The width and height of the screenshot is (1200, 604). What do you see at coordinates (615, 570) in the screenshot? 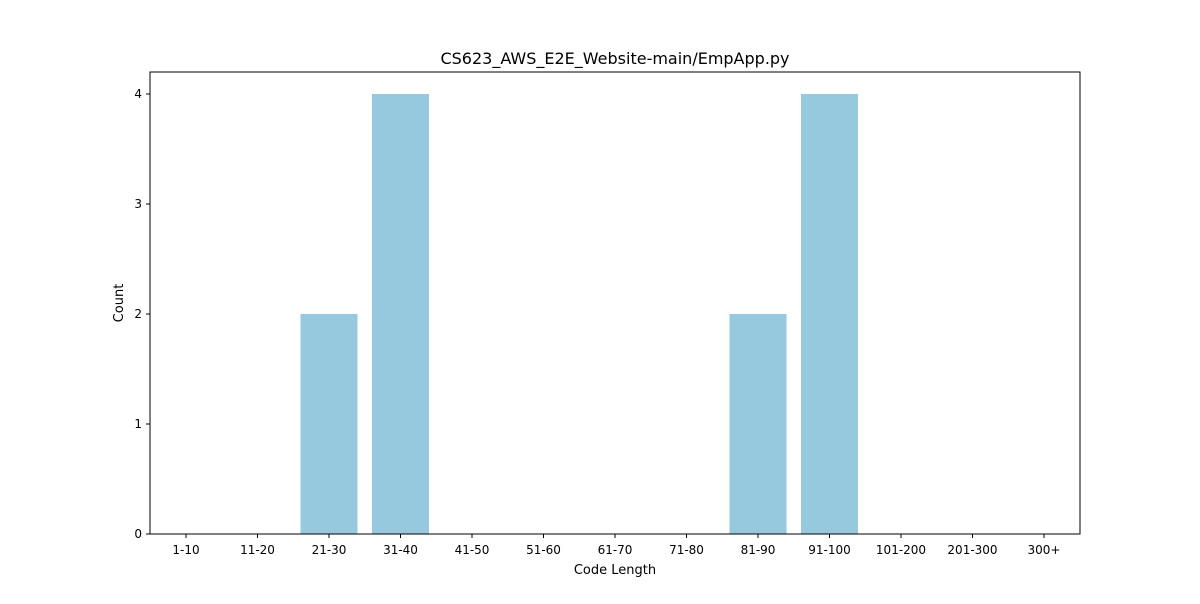
I see `x-axis-label: Code Length` at bounding box center [615, 570].